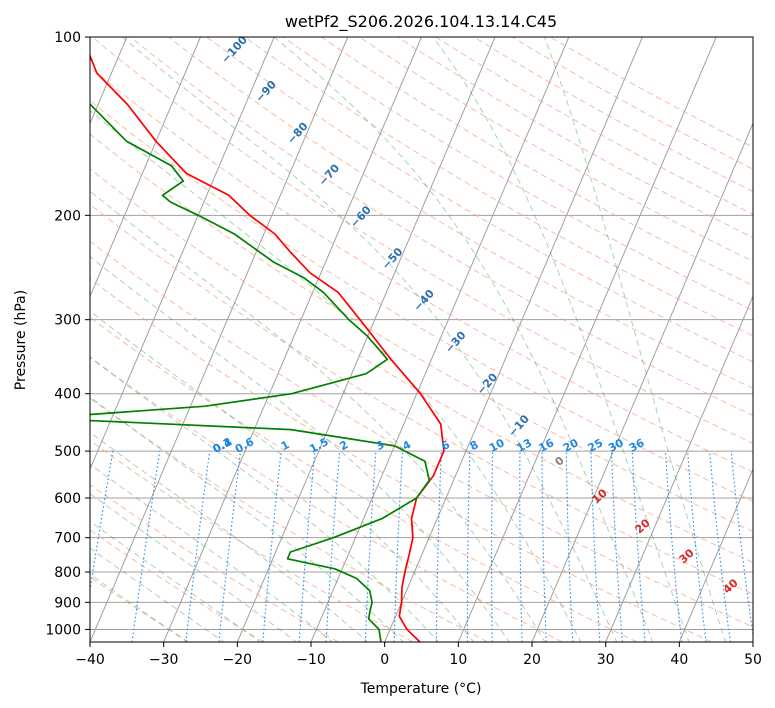 The image size is (775, 708). Describe the element at coordinates (532, 660) in the screenshot. I see `x-tick-label: 20` at that location.